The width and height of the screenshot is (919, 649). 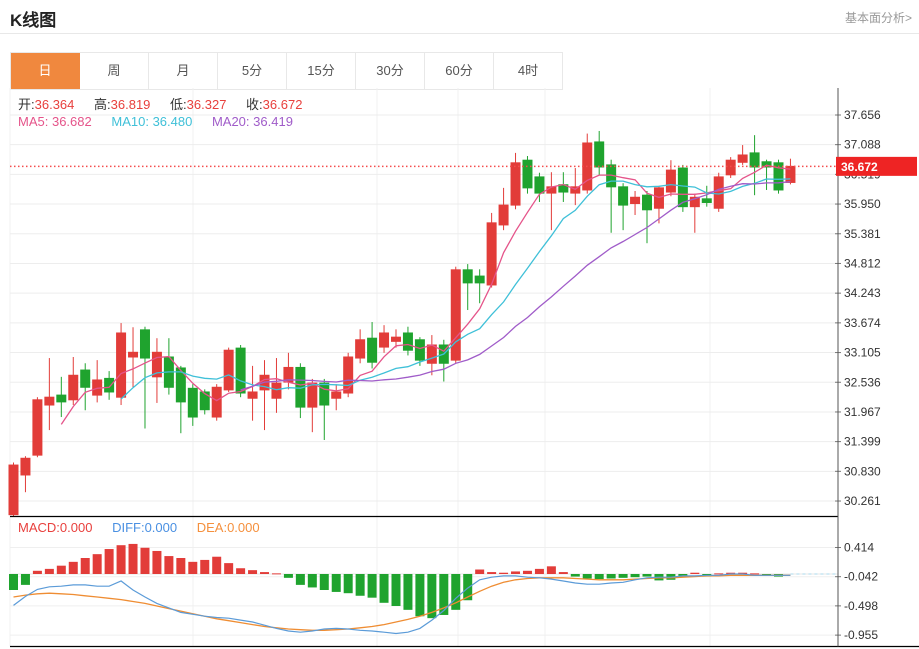 What do you see at coordinates (861, 577) in the screenshot?
I see `svg-text: -0.042` at bounding box center [861, 577].